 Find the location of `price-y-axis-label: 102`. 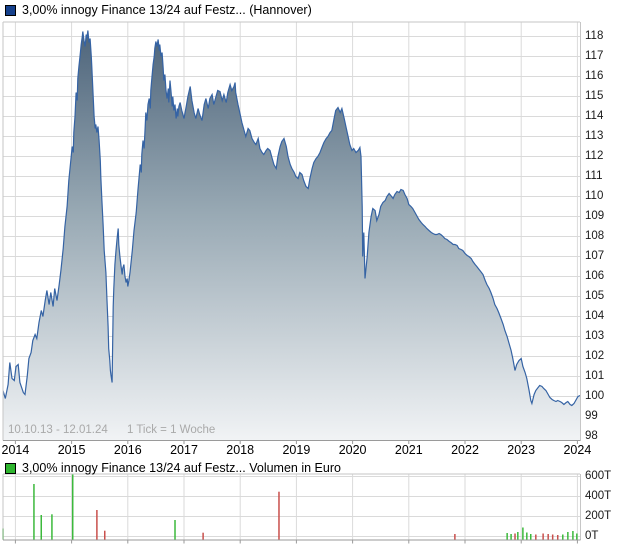

price-y-axis-label: 102 is located at coordinates (595, 356).